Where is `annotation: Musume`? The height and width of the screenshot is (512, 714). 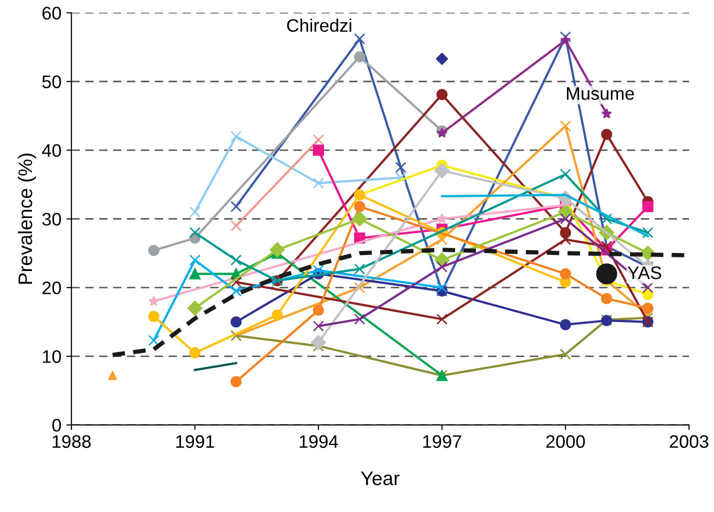 annotation: Musume is located at coordinates (600, 93).